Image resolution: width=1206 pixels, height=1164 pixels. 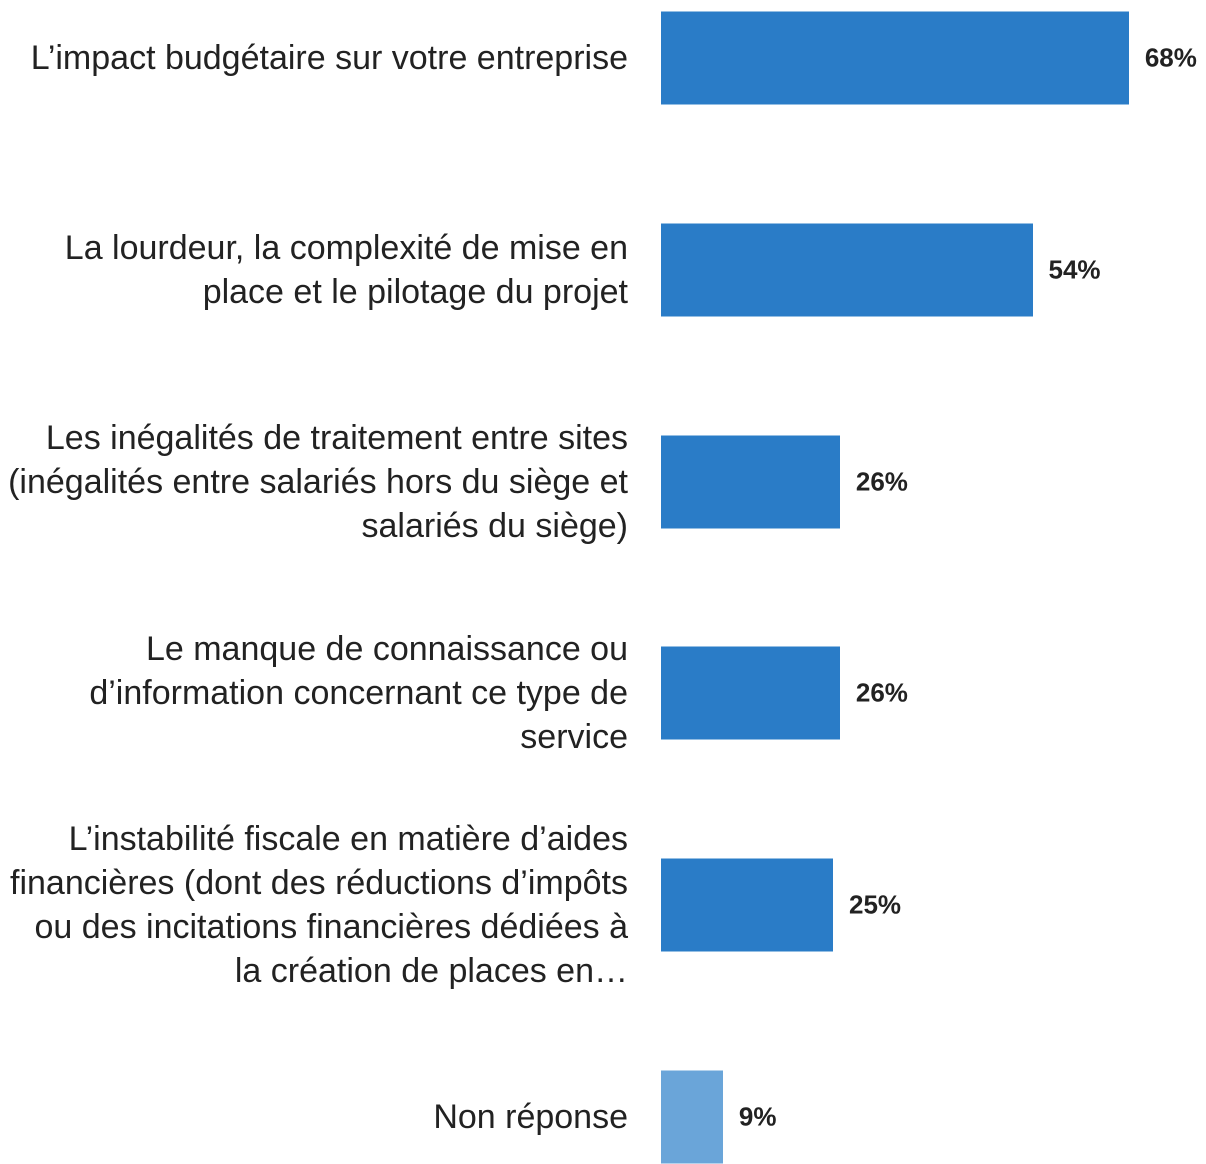 I want to click on value-label: 54%, so click(x=1074, y=269).